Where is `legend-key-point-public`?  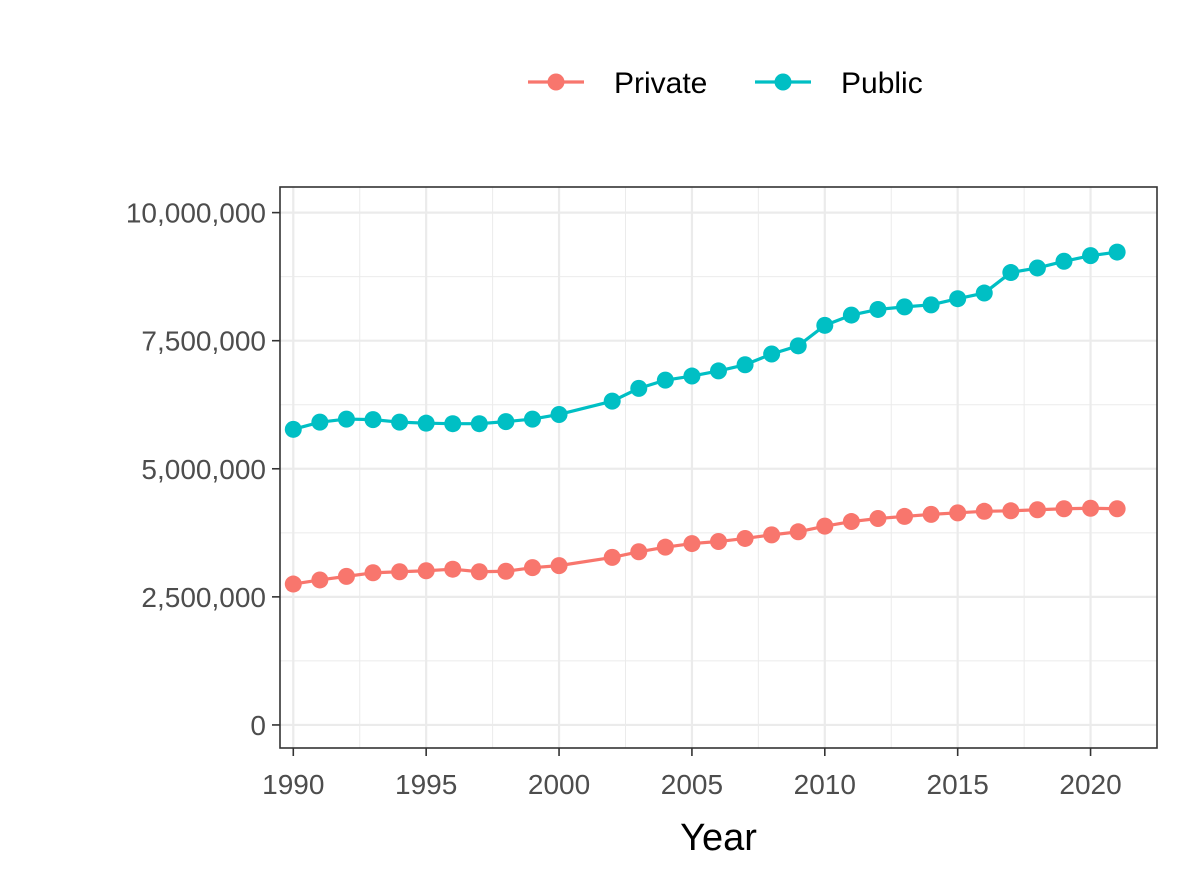 legend-key-point-public is located at coordinates (783, 82).